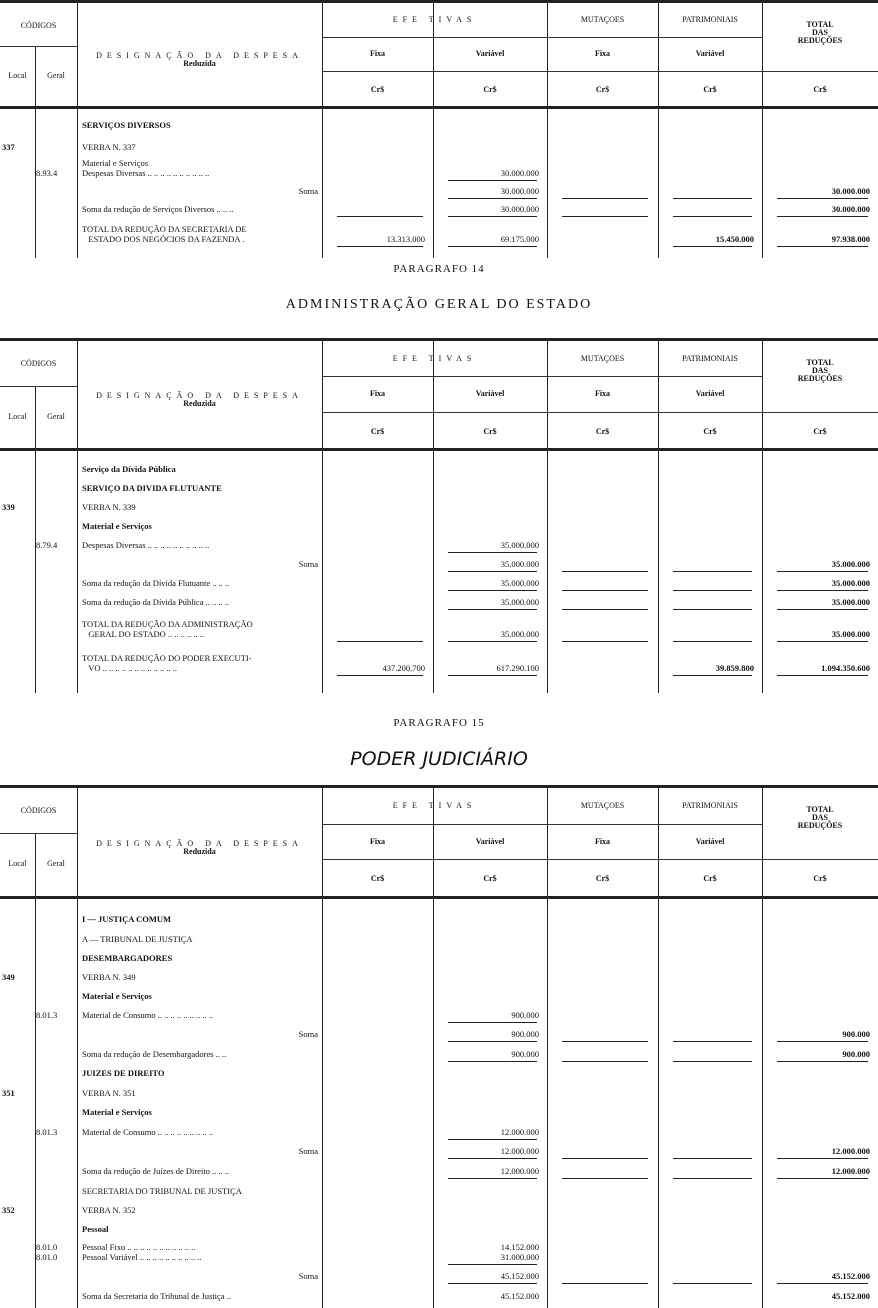 Image resolution: width=878 pixels, height=1308 pixels. I want to click on table-row: 349 VERBA N. 349, so click(439, 975).